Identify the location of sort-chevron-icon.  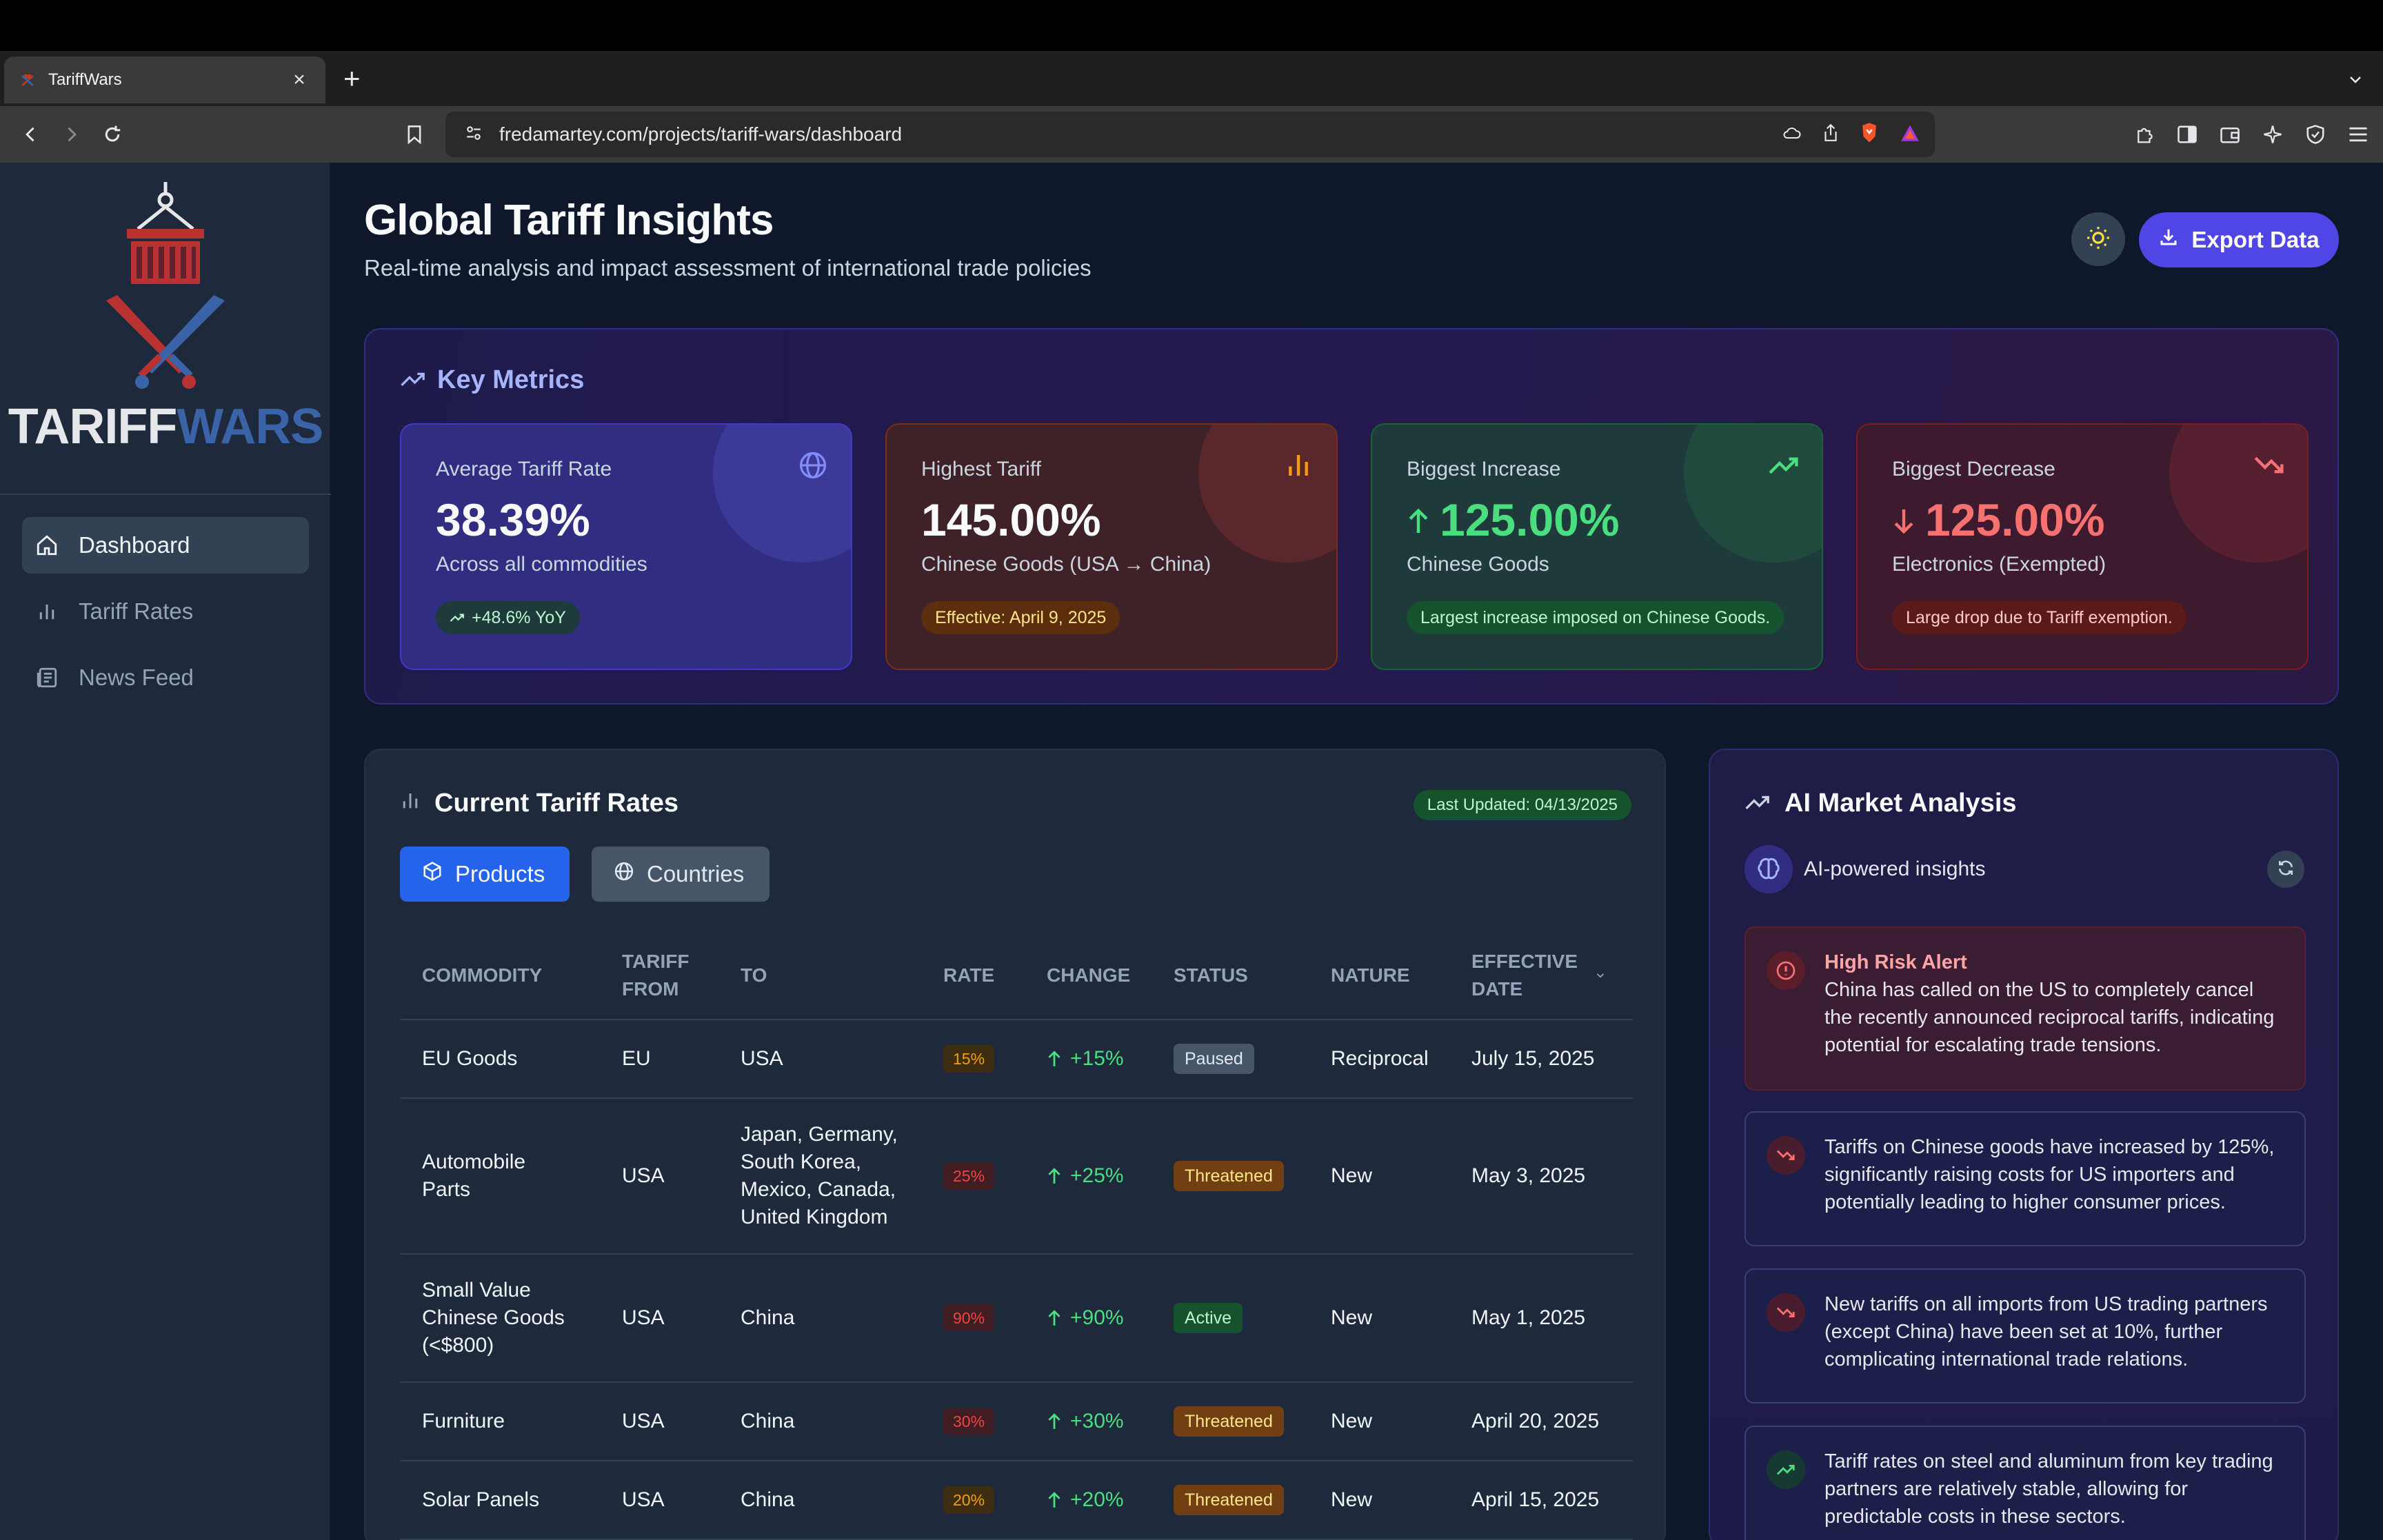
(1600, 976).